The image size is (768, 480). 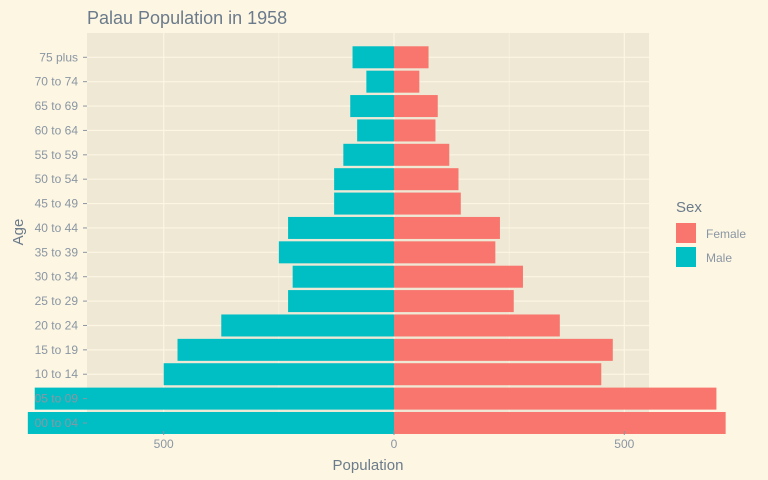 I want to click on legend-label-male: Male, so click(x=719, y=258).